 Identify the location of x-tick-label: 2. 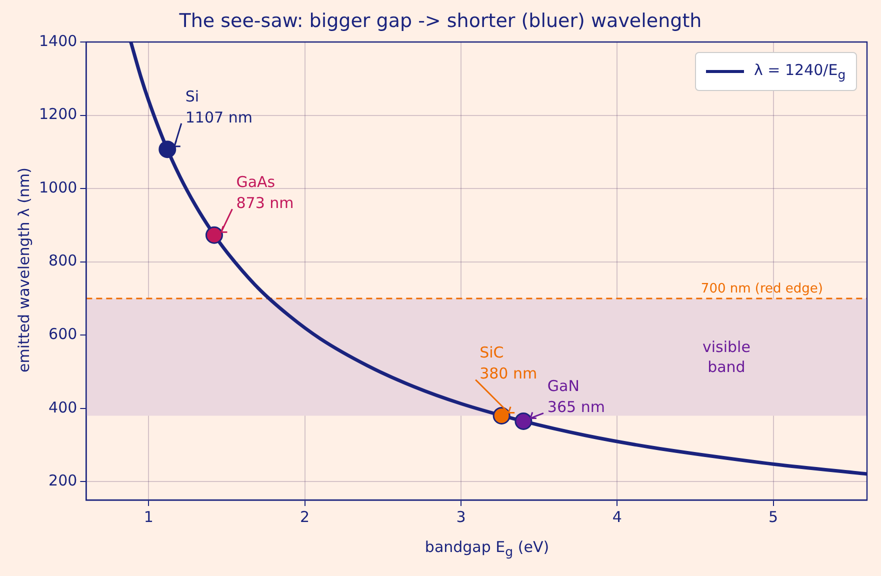
(305, 517).